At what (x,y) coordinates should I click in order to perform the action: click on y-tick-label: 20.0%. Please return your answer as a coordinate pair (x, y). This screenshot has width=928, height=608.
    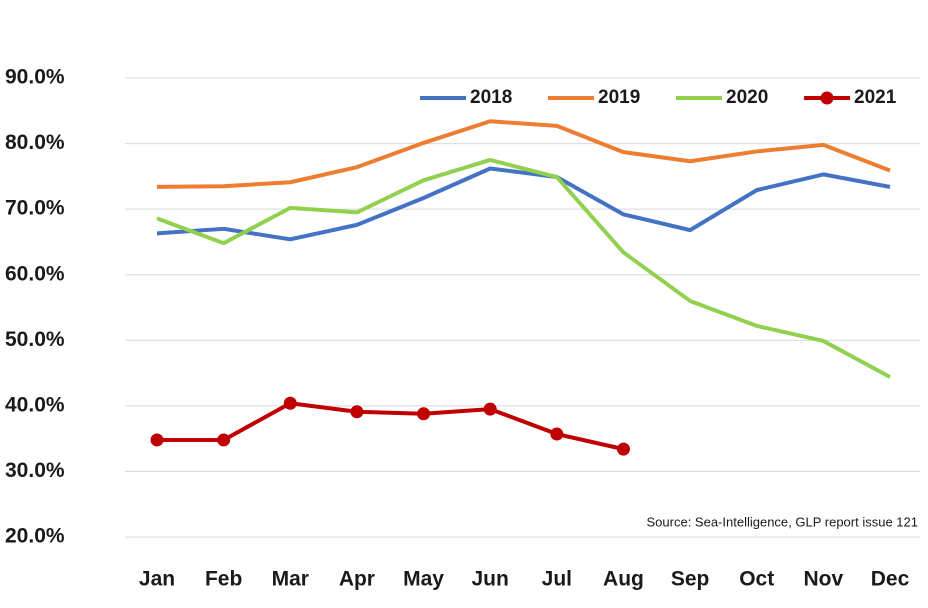
    Looking at the image, I should click on (35, 536).